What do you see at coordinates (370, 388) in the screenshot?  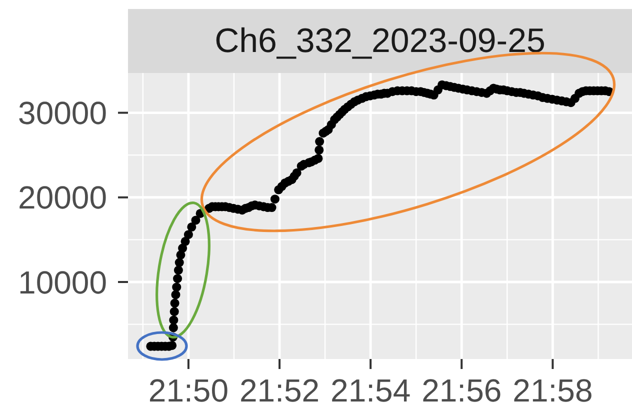 I see `x-tick-label: 21:54` at bounding box center [370, 388].